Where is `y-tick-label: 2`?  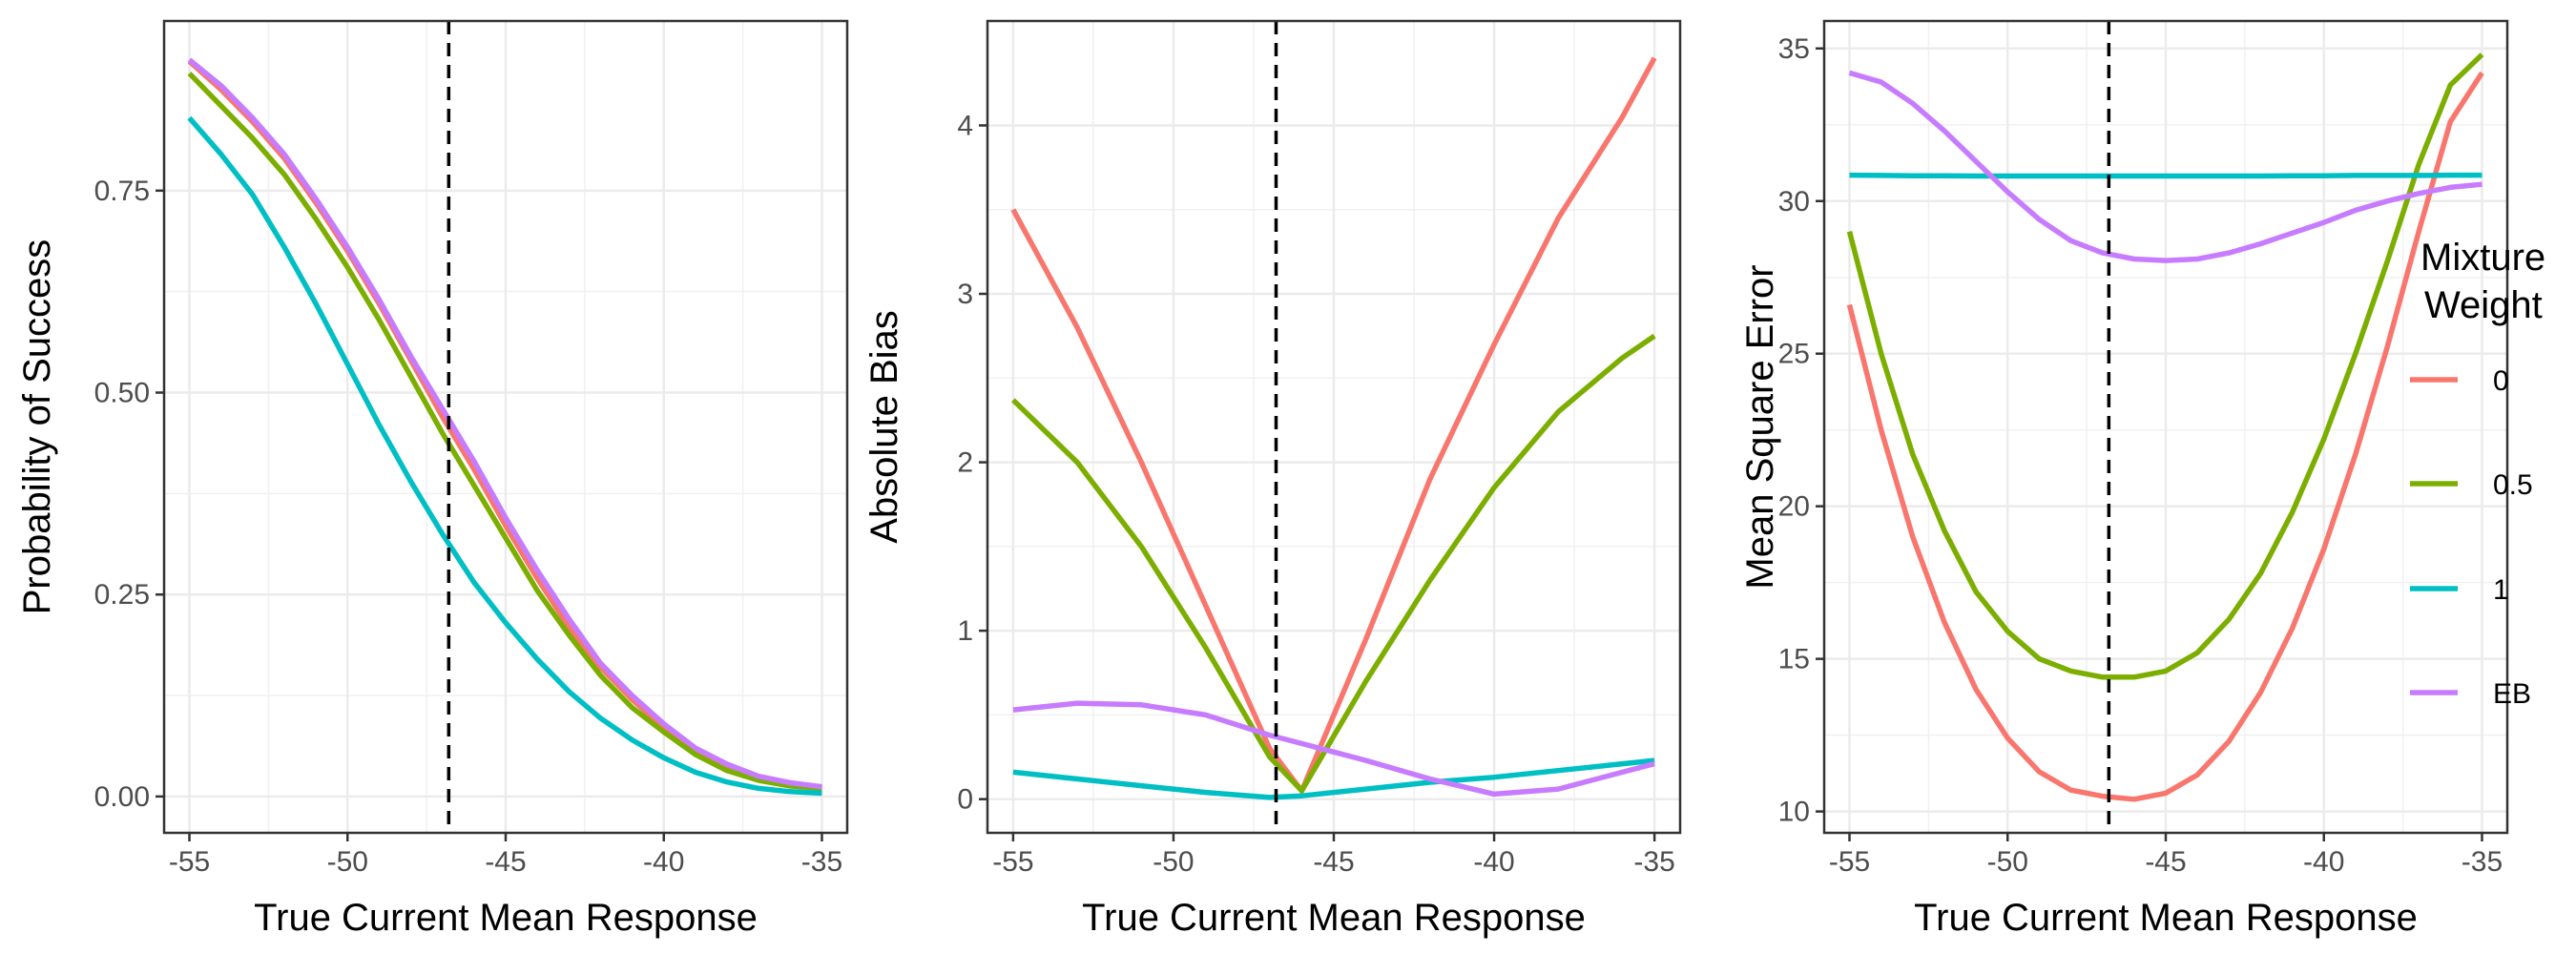
y-tick-label: 2 is located at coordinates (965, 463).